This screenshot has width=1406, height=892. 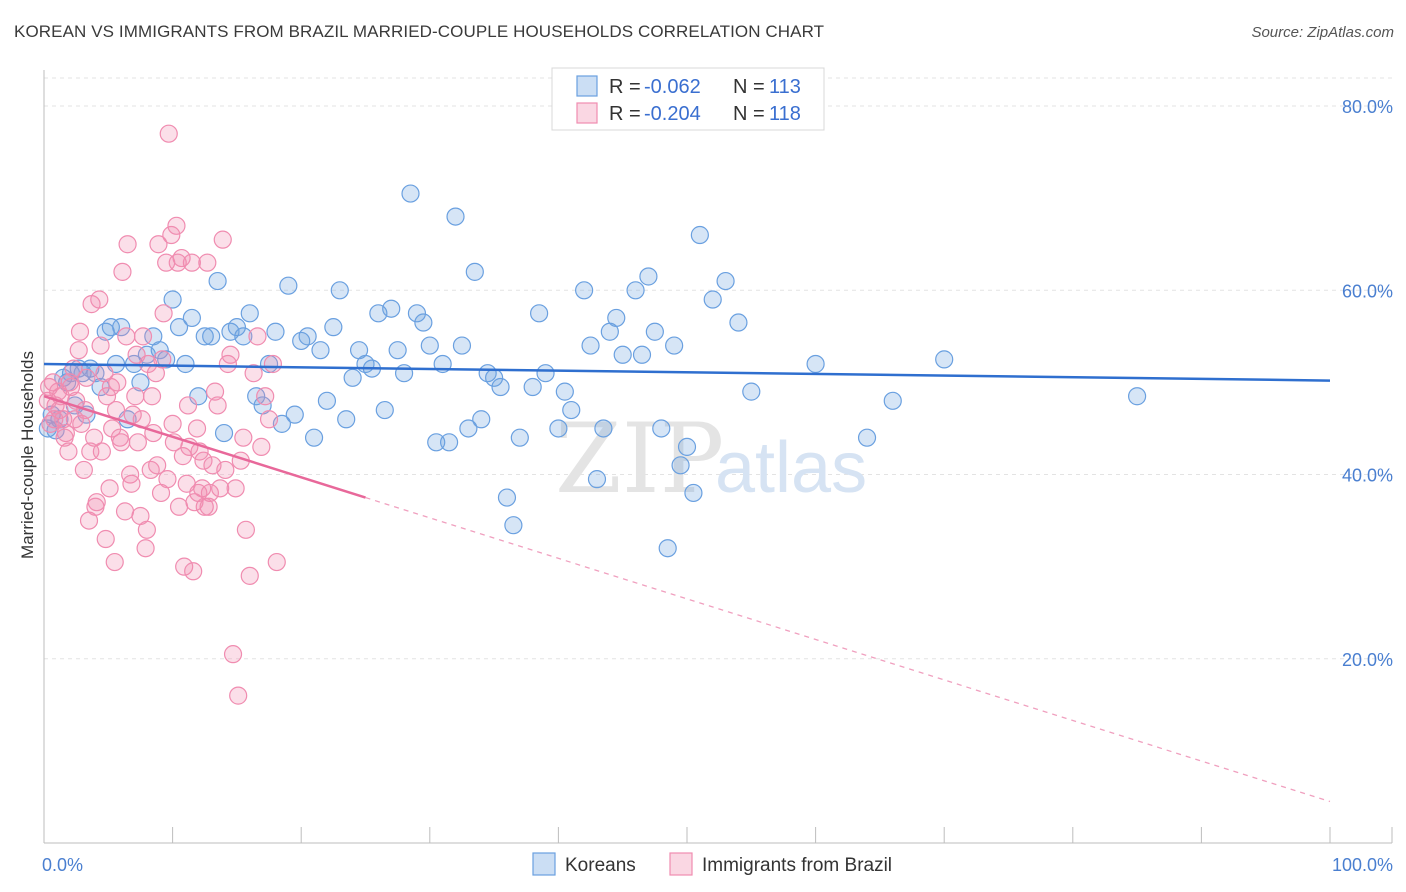 What do you see at coordinates (625, 87) in the screenshot?
I see `legend-koreans-r-label: R =` at bounding box center [625, 87].